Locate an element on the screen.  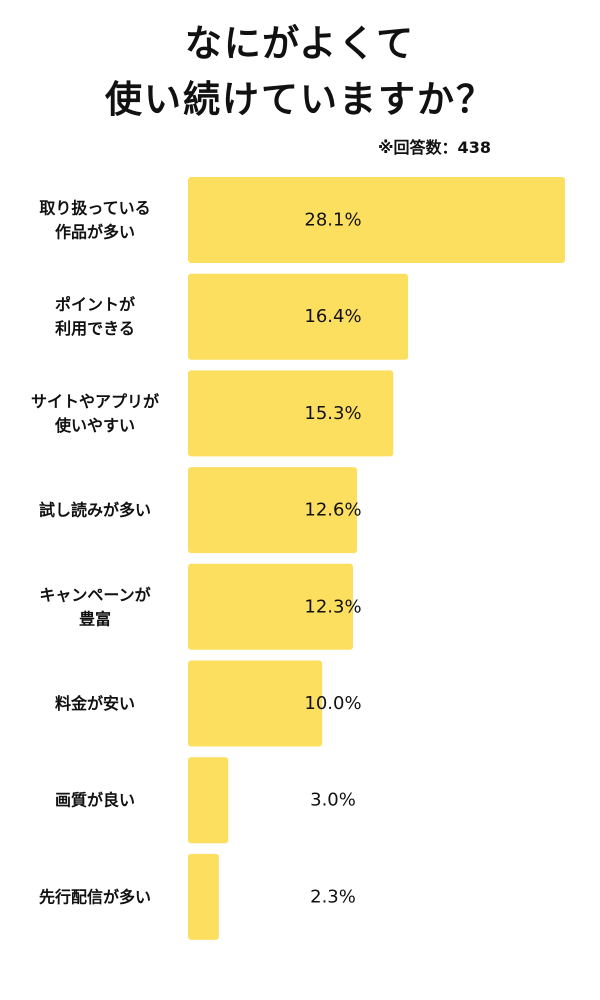
category-label: 利用できる is located at coordinates (95, 328).